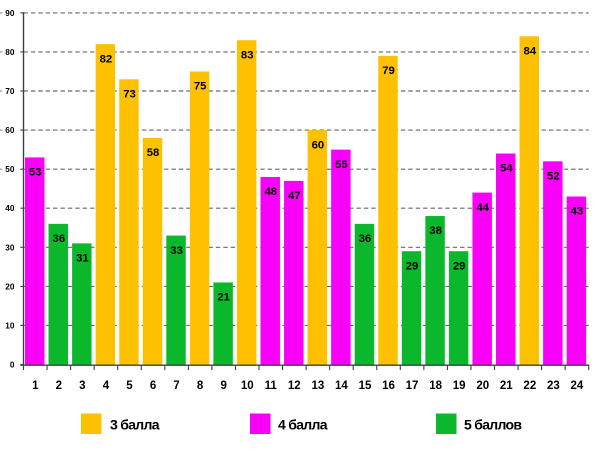  Describe the element at coordinates (153, 153) in the screenshot. I see `svg-text: 58` at that location.